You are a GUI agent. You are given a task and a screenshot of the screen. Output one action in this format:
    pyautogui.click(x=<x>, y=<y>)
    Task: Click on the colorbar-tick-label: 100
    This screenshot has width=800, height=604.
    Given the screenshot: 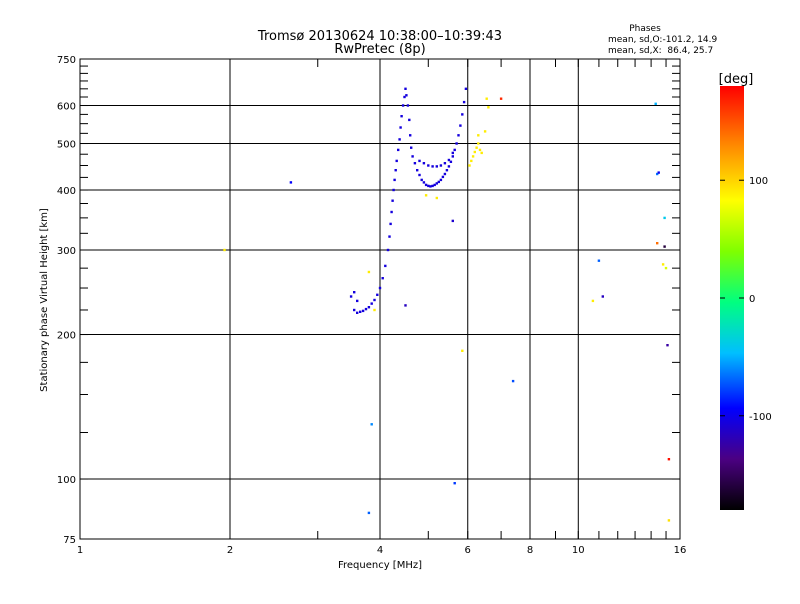 What is the action you would take?
    pyautogui.click(x=758, y=181)
    